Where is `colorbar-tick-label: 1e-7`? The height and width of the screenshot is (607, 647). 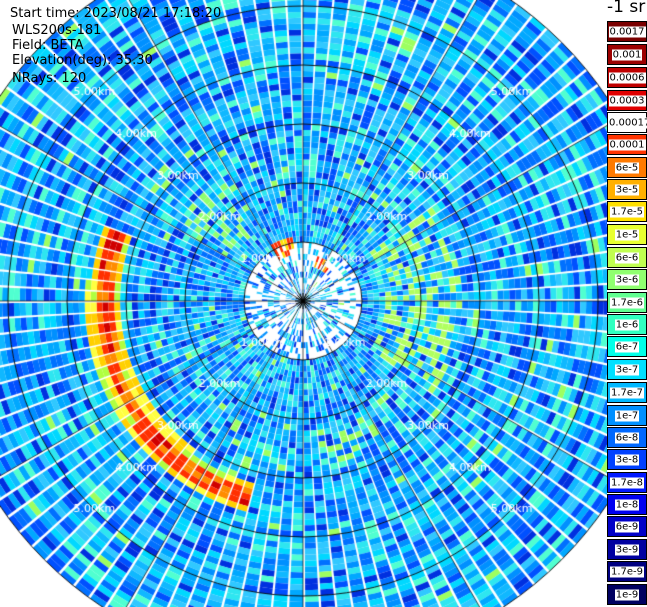 colorbar-tick-label: 1e-7 is located at coordinates (627, 415).